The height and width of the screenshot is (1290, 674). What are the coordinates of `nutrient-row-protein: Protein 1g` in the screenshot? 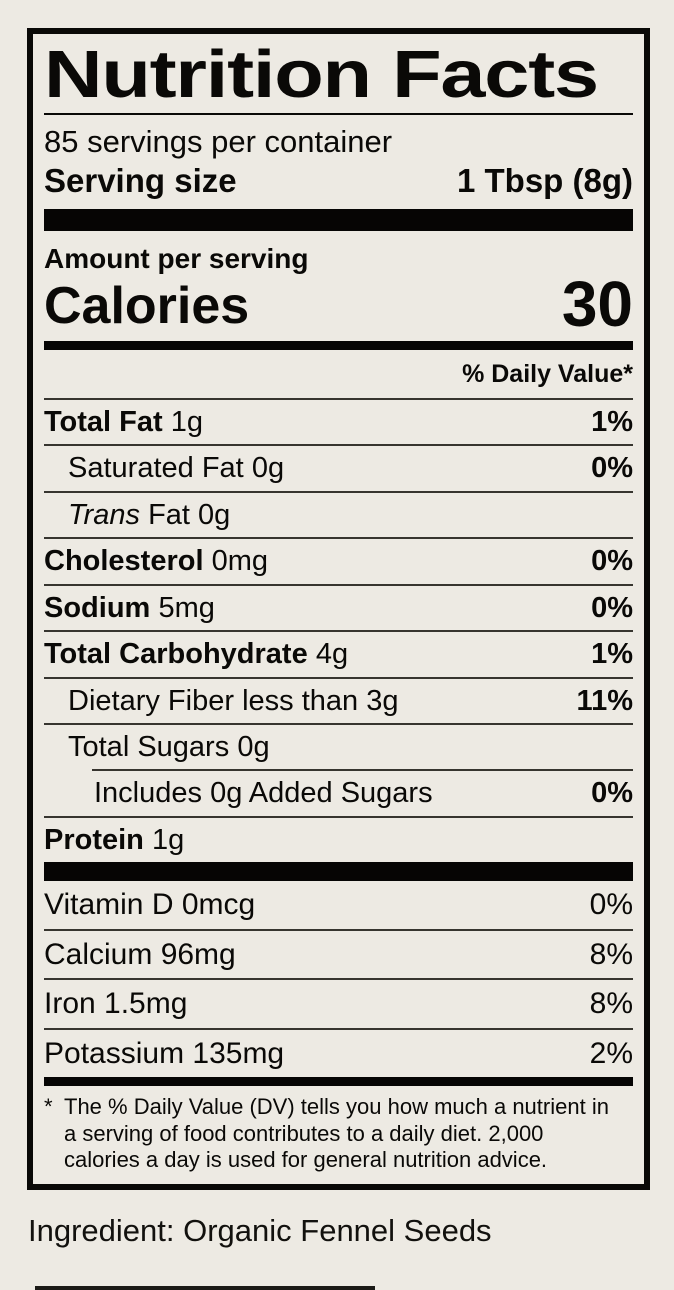 It's located at (338, 838).